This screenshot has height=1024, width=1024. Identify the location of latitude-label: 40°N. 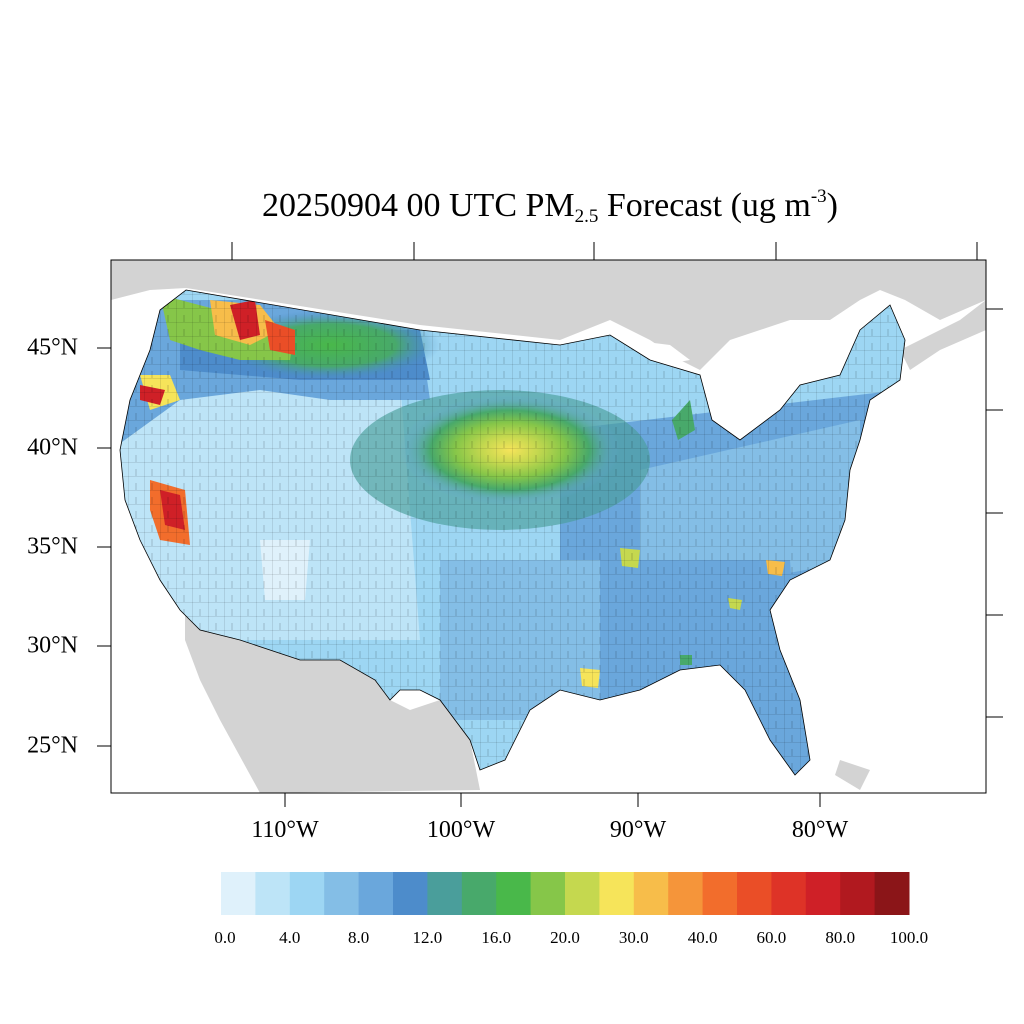
(52, 447).